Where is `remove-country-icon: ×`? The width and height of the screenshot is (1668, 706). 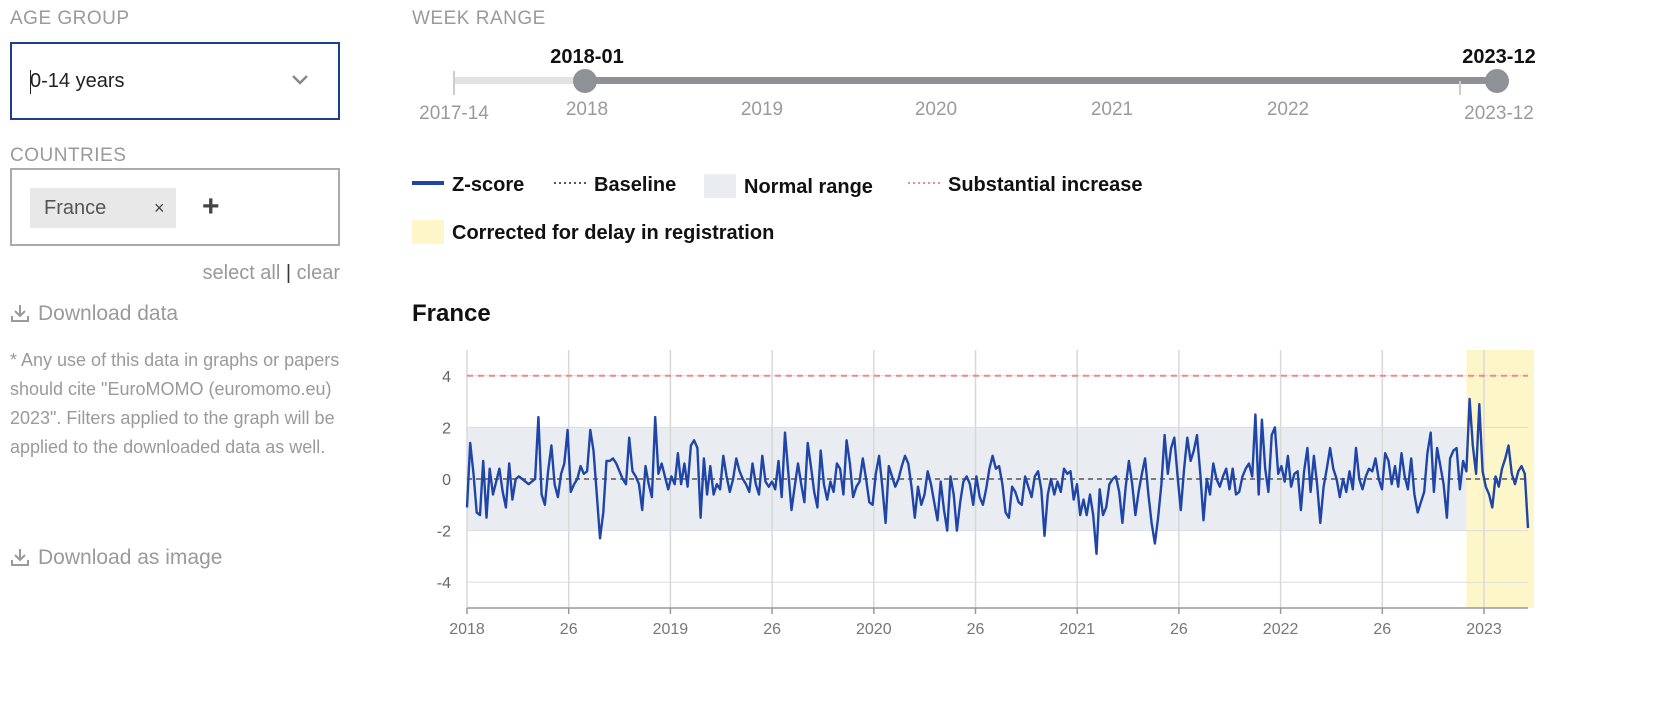
remove-country-icon: × is located at coordinates (159, 208).